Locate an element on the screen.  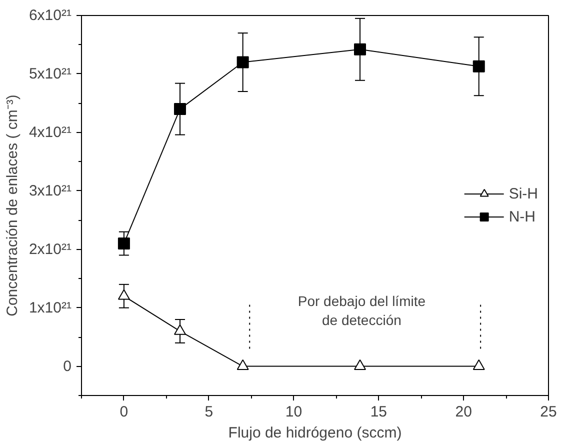
y-tick-label: 0 is located at coordinates (67, 366).